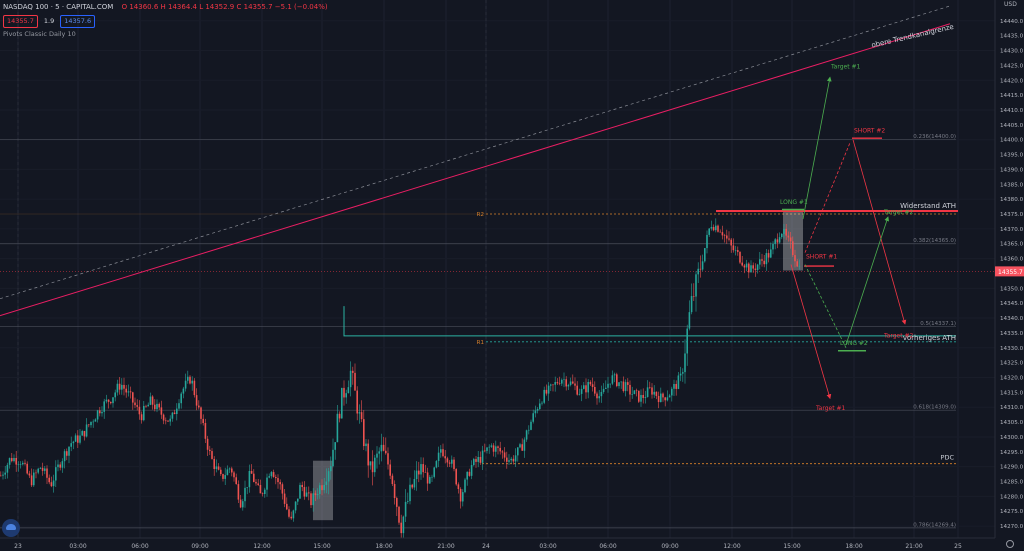 The width and height of the screenshot is (1024, 551). What do you see at coordinates (1012, 483) in the screenshot?
I see `price-tick-label: 14285.0` at bounding box center [1012, 483].